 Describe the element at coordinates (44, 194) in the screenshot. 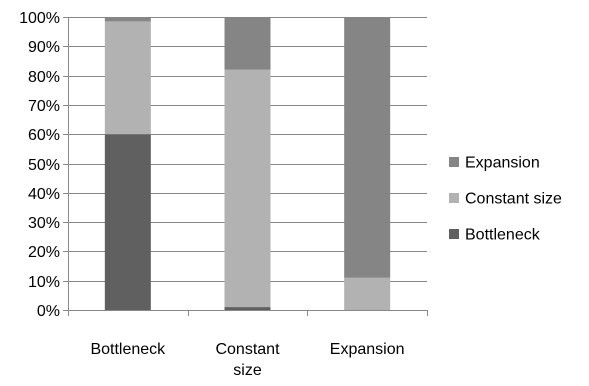

I see `y-tick-label: 40%` at that location.